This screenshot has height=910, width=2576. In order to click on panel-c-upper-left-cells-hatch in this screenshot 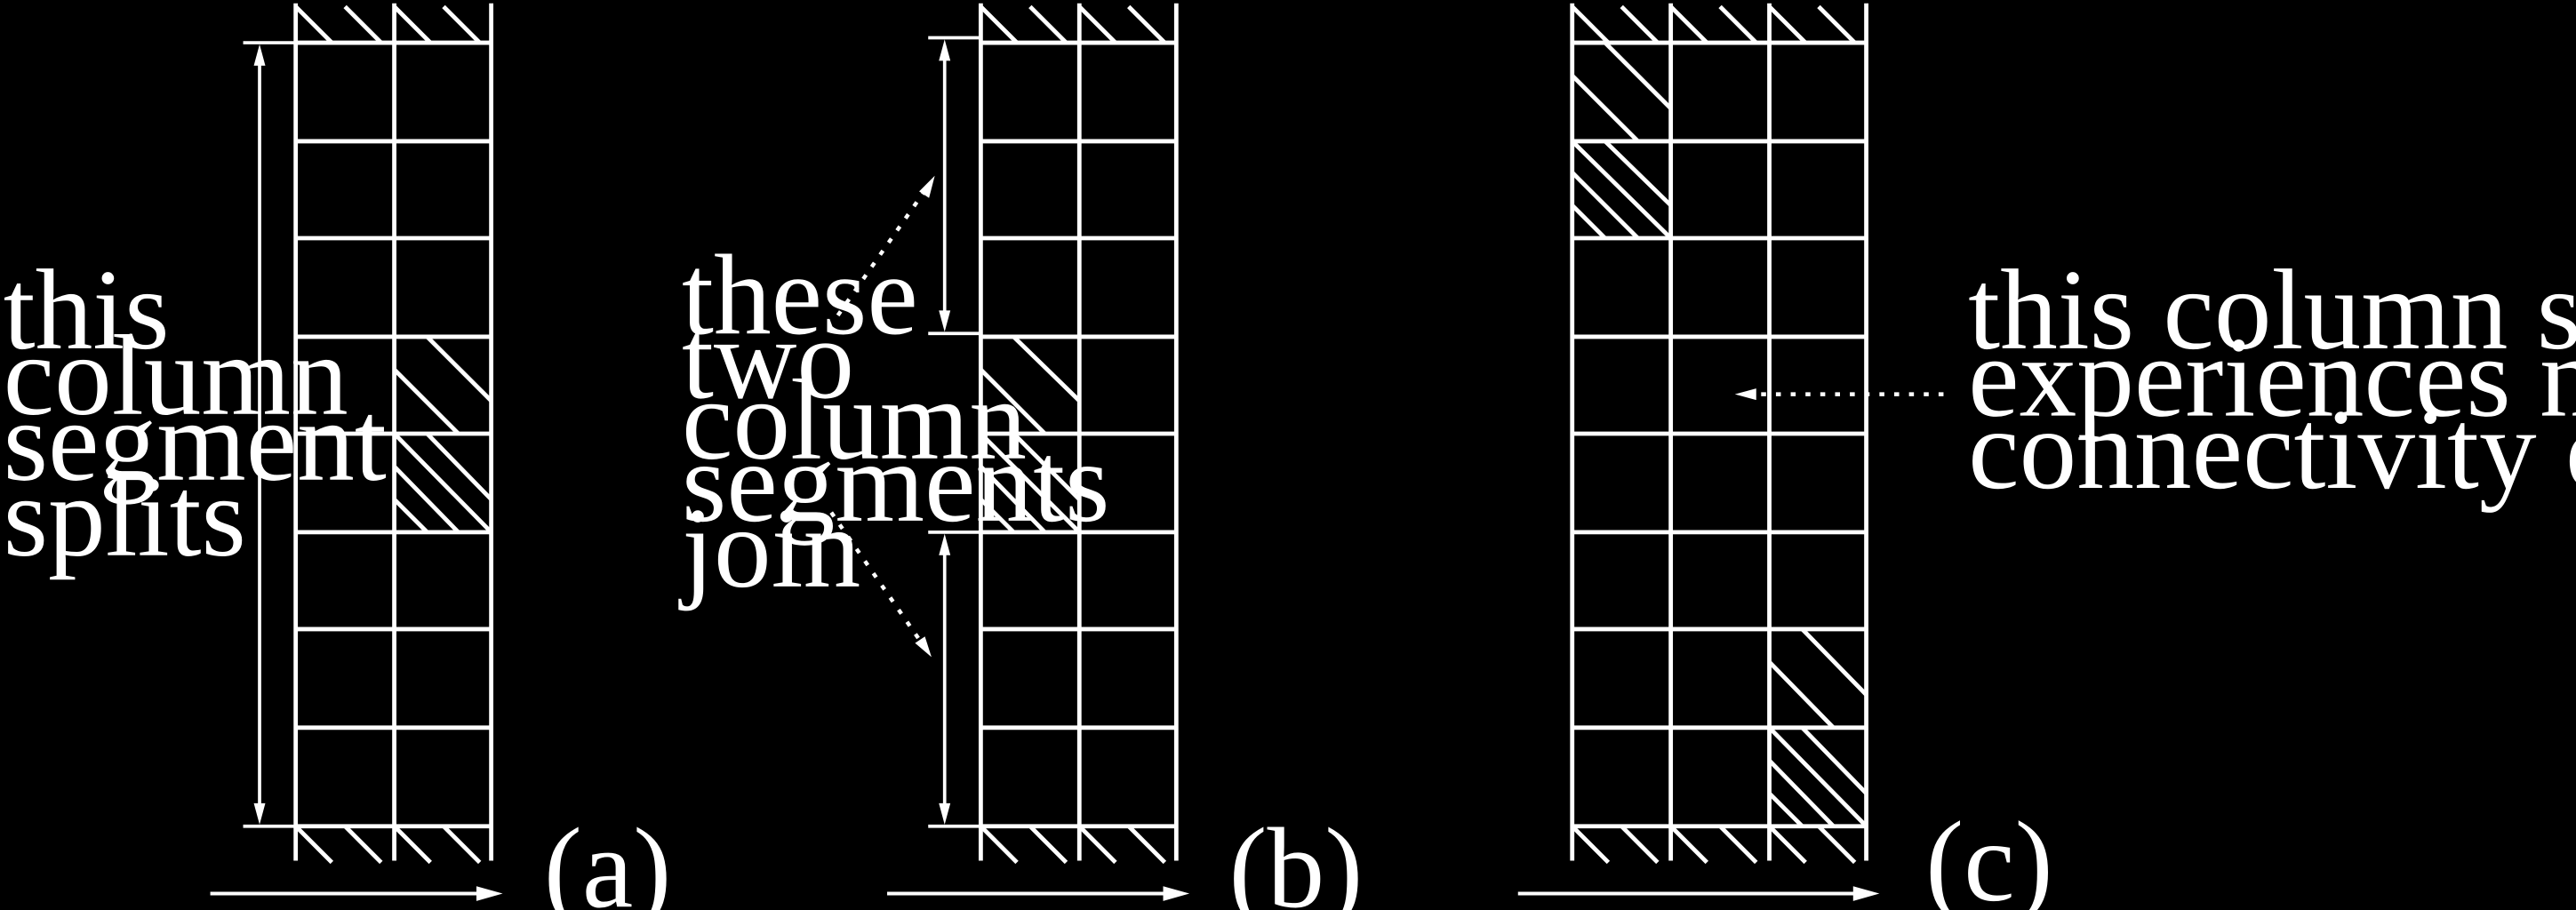, I will do `click(1622, 140)`.